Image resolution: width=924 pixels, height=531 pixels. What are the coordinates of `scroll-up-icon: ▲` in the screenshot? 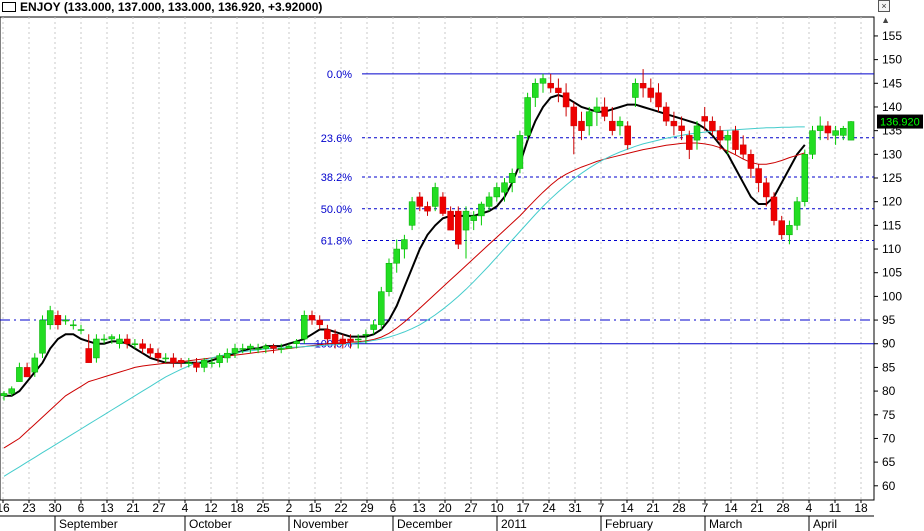 It's located at (885, 20).